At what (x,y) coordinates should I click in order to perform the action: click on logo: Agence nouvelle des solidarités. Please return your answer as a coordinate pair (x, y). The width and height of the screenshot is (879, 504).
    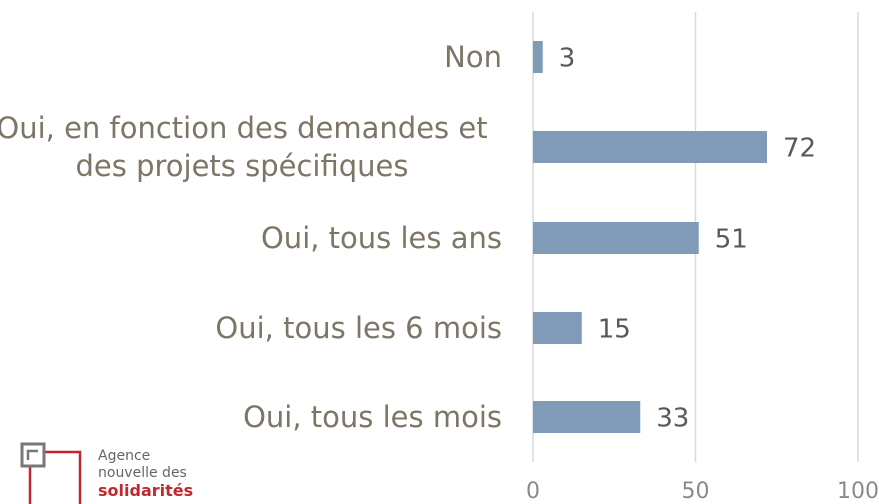
    Looking at the image, I should click on (145, 473).